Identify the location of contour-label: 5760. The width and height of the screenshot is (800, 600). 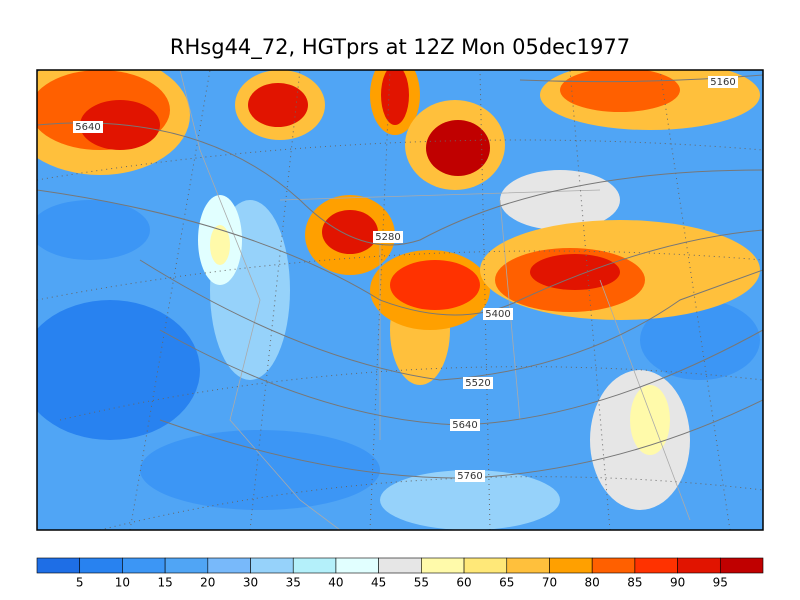
(469, 476).